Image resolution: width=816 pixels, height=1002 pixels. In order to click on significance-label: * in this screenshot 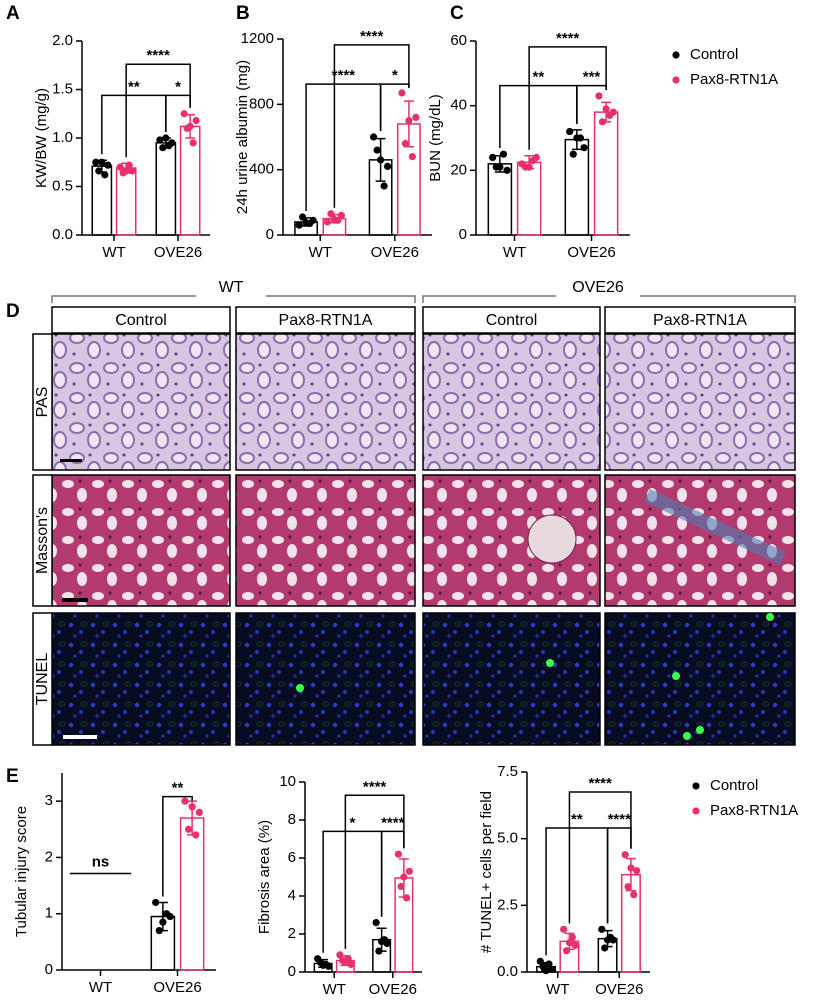, I will do `click(178, 86)`.